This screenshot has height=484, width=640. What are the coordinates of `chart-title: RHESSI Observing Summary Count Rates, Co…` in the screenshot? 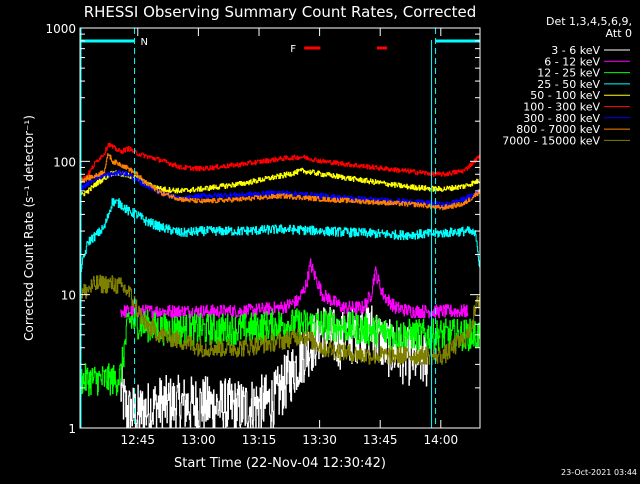 It's located at (280, 12).